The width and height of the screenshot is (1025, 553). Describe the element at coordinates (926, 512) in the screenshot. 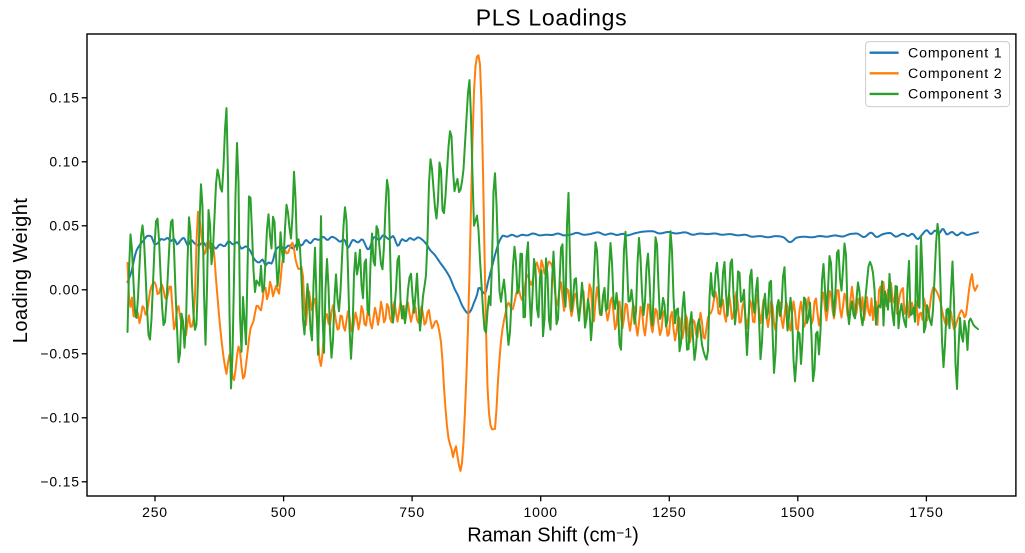

I see `svg-text: 1750` at that location.